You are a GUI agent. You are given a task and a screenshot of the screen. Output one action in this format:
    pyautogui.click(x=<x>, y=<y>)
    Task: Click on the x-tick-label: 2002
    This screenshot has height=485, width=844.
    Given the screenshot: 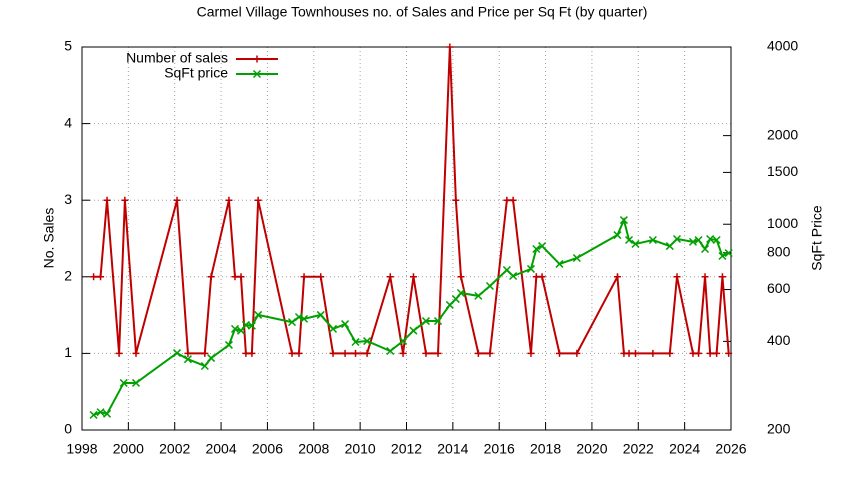 What is the action you would take?
    pyautogui.click(x=174, y=449)
    